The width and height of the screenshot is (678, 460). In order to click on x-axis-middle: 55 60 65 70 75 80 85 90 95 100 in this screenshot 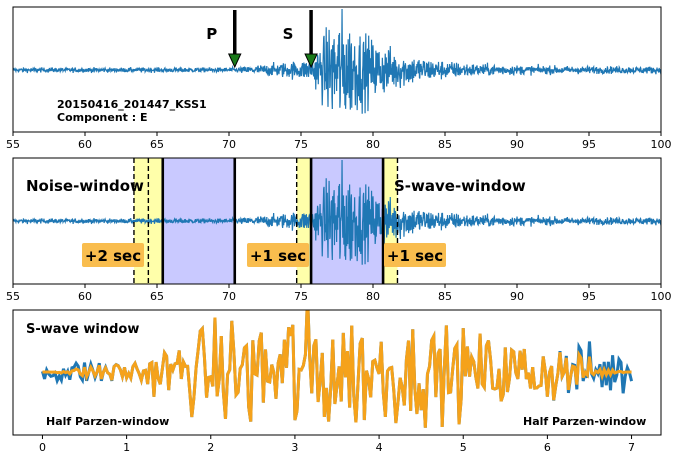, I will do `click(339, 293)`.